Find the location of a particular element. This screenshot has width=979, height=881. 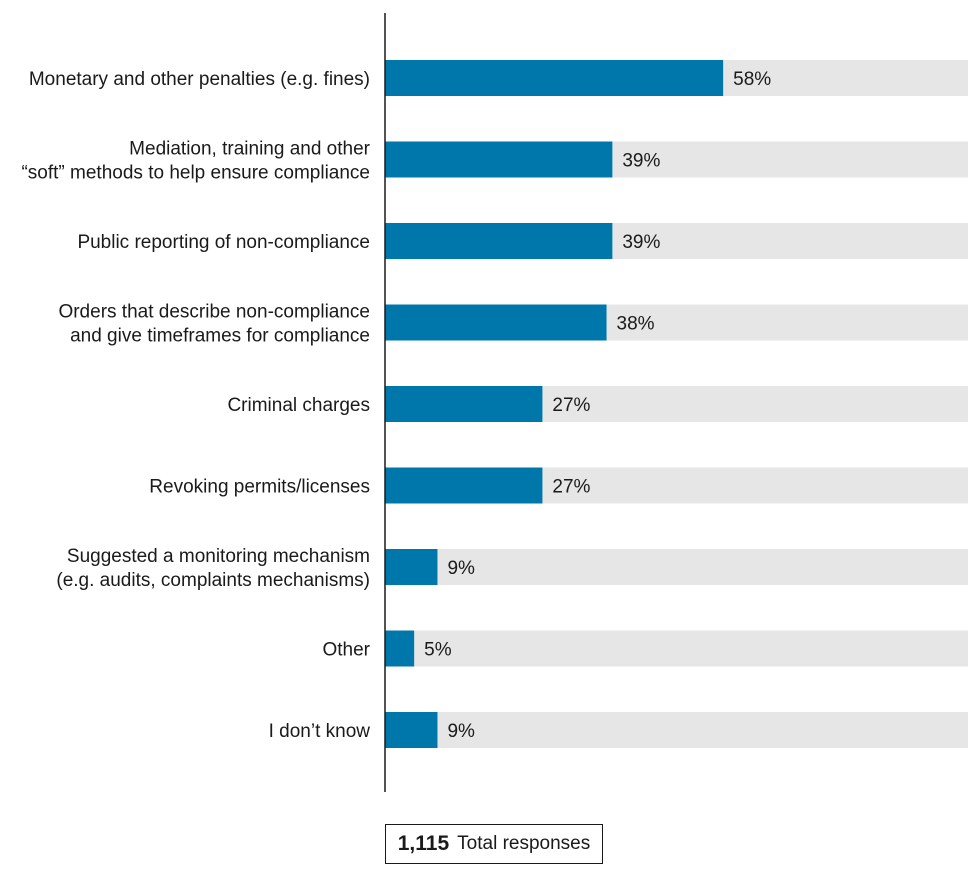

value-label: 38% is located at coordinates (636, 324).